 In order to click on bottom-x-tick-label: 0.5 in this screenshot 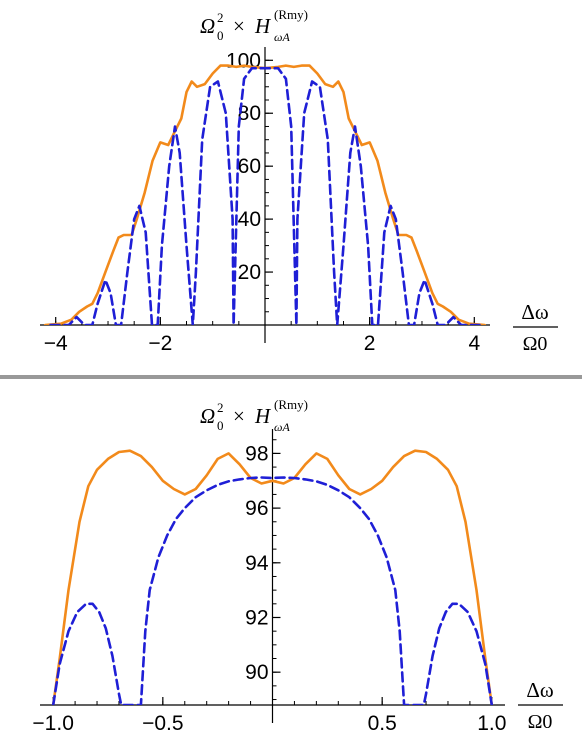, I will do `click(382, 723)`.